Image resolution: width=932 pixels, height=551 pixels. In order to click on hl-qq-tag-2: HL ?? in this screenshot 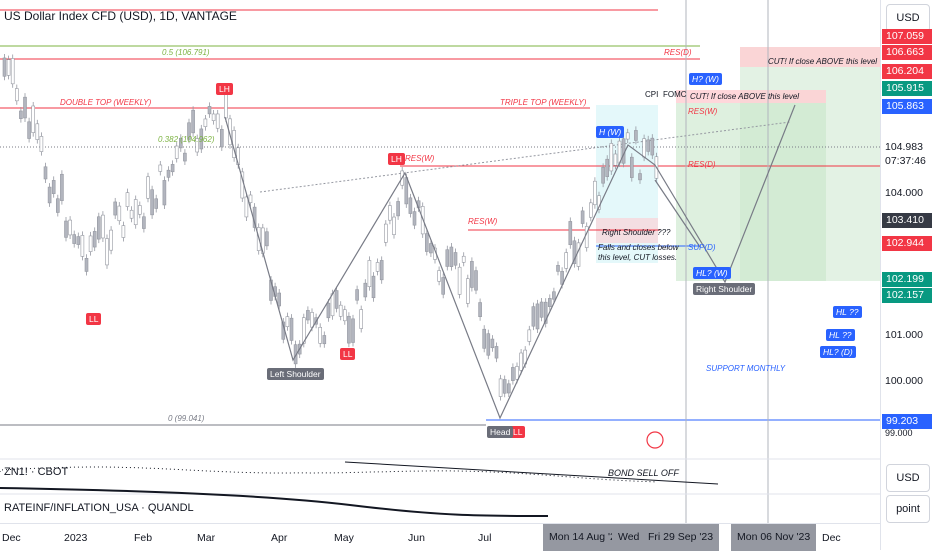, I will do `click(840, 335)`.